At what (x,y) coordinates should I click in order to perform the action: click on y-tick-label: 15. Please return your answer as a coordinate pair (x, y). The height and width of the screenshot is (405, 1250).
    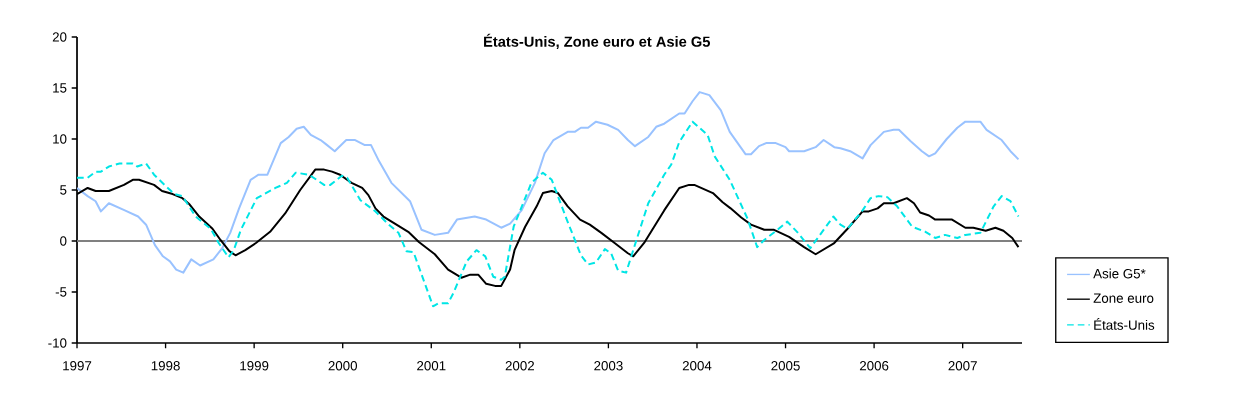
    Looking at the image, I should click on (60, 88).